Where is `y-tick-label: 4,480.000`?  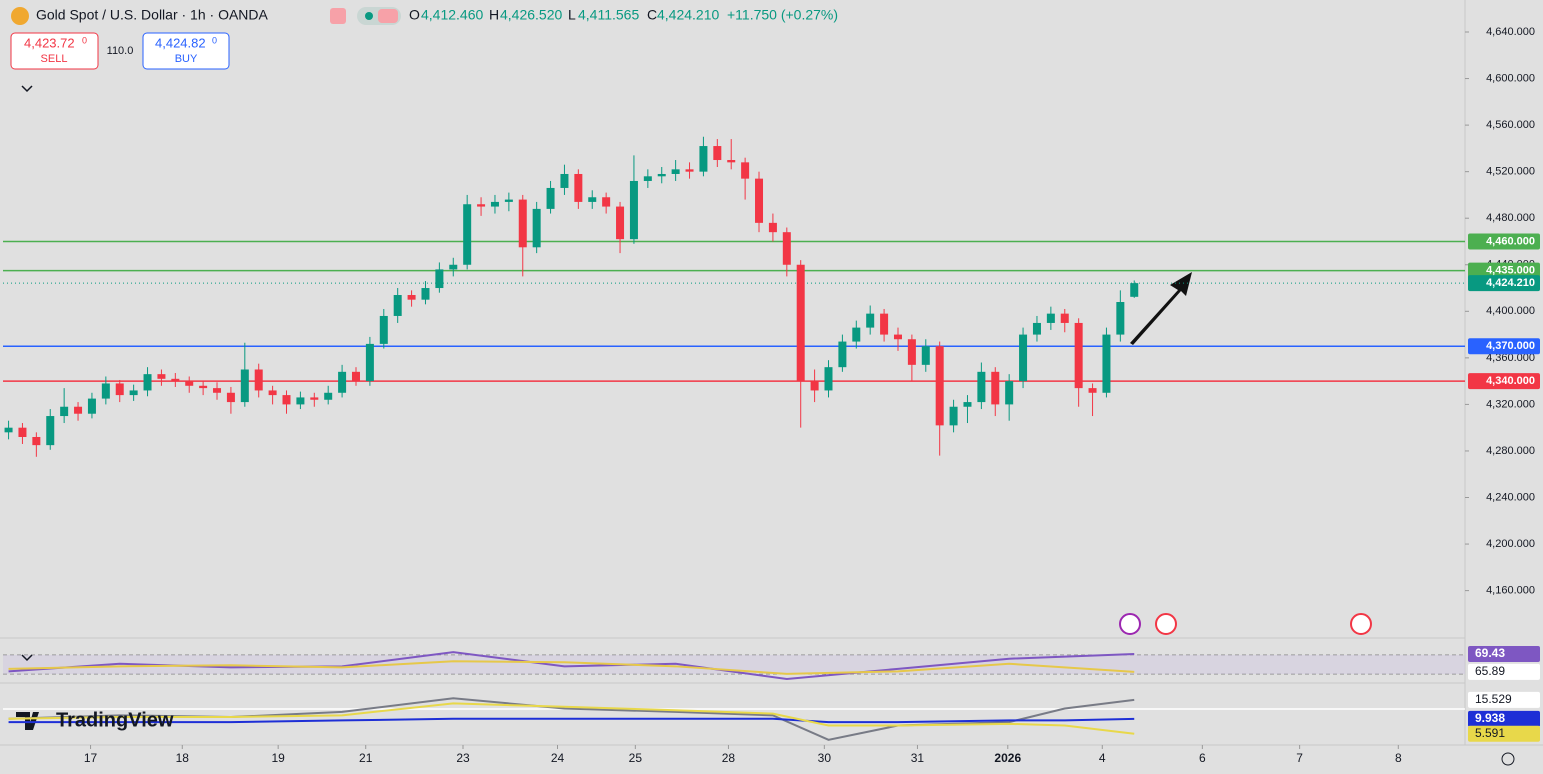
y-tick-label: 4,480.000 is located at coordinates (1510, 218).